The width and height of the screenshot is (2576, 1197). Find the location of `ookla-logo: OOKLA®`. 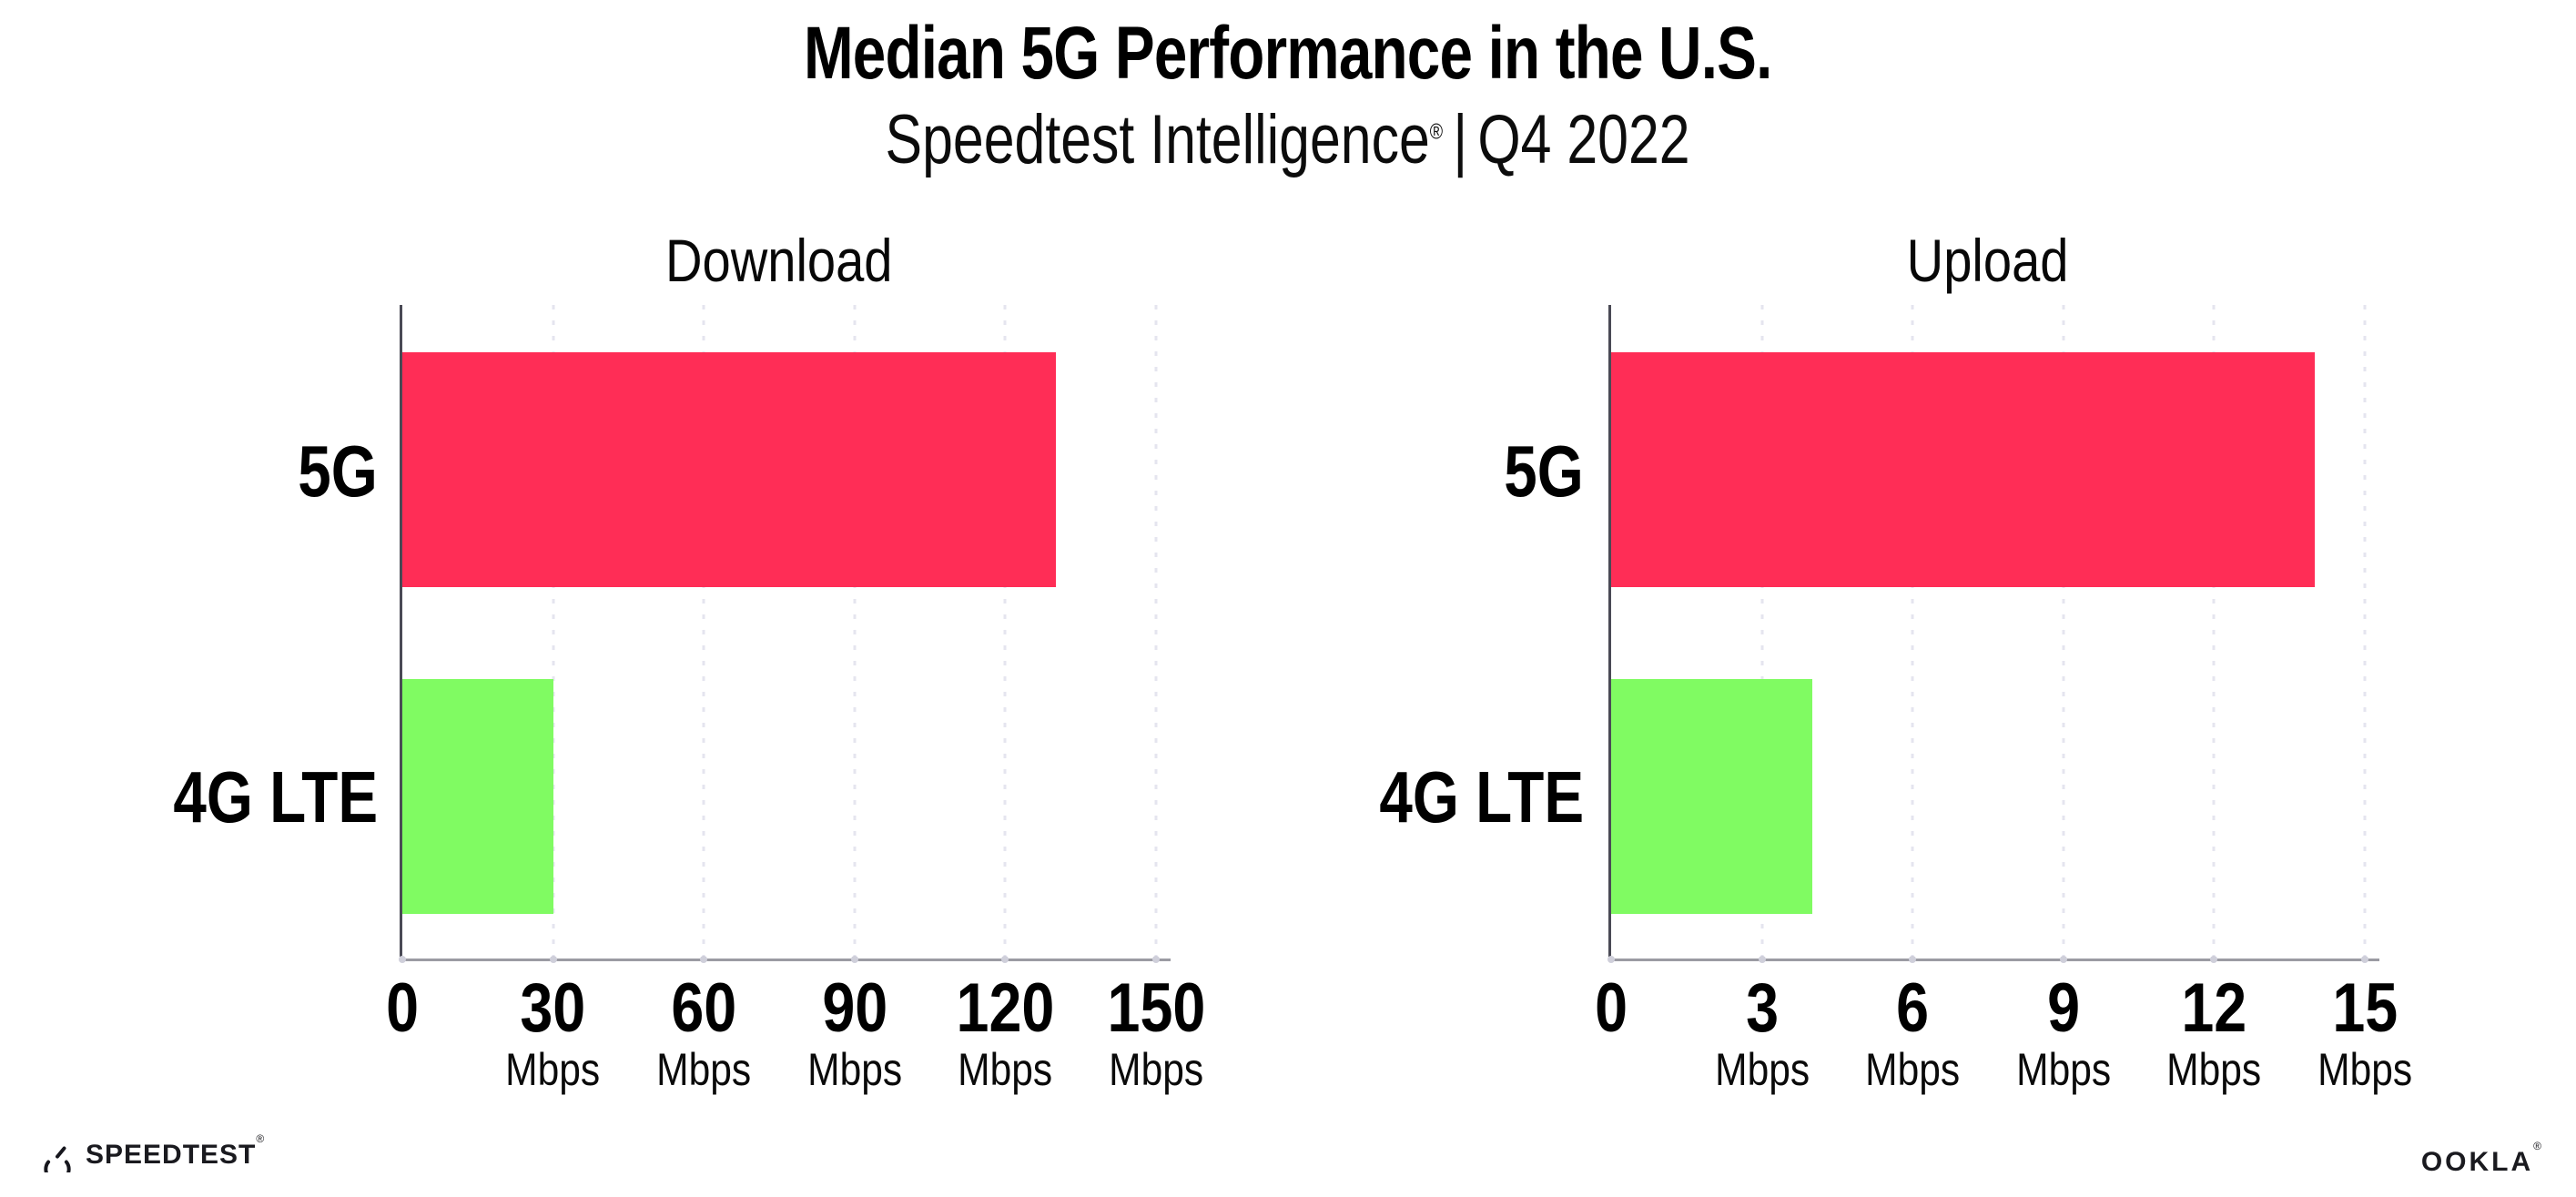

ookla-logo: OOKLA® is located at coordinates (2480, 1159).